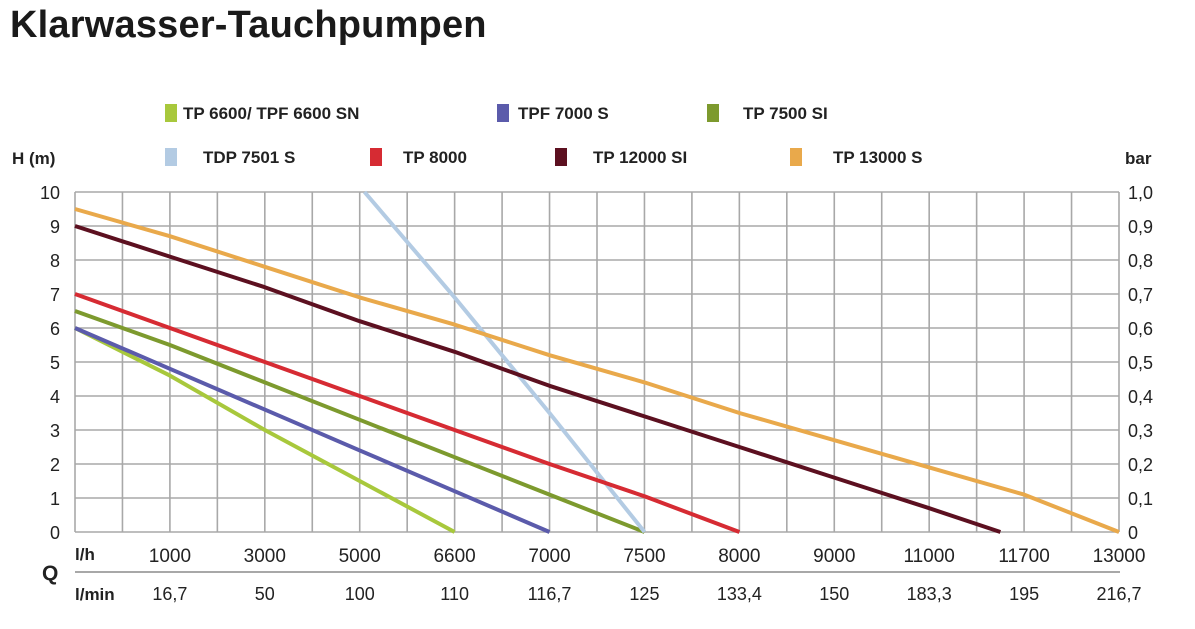 This screenshot has width=1195, height=629. I want to click on x-tick-label-lh: 7500, so click(644, 556).